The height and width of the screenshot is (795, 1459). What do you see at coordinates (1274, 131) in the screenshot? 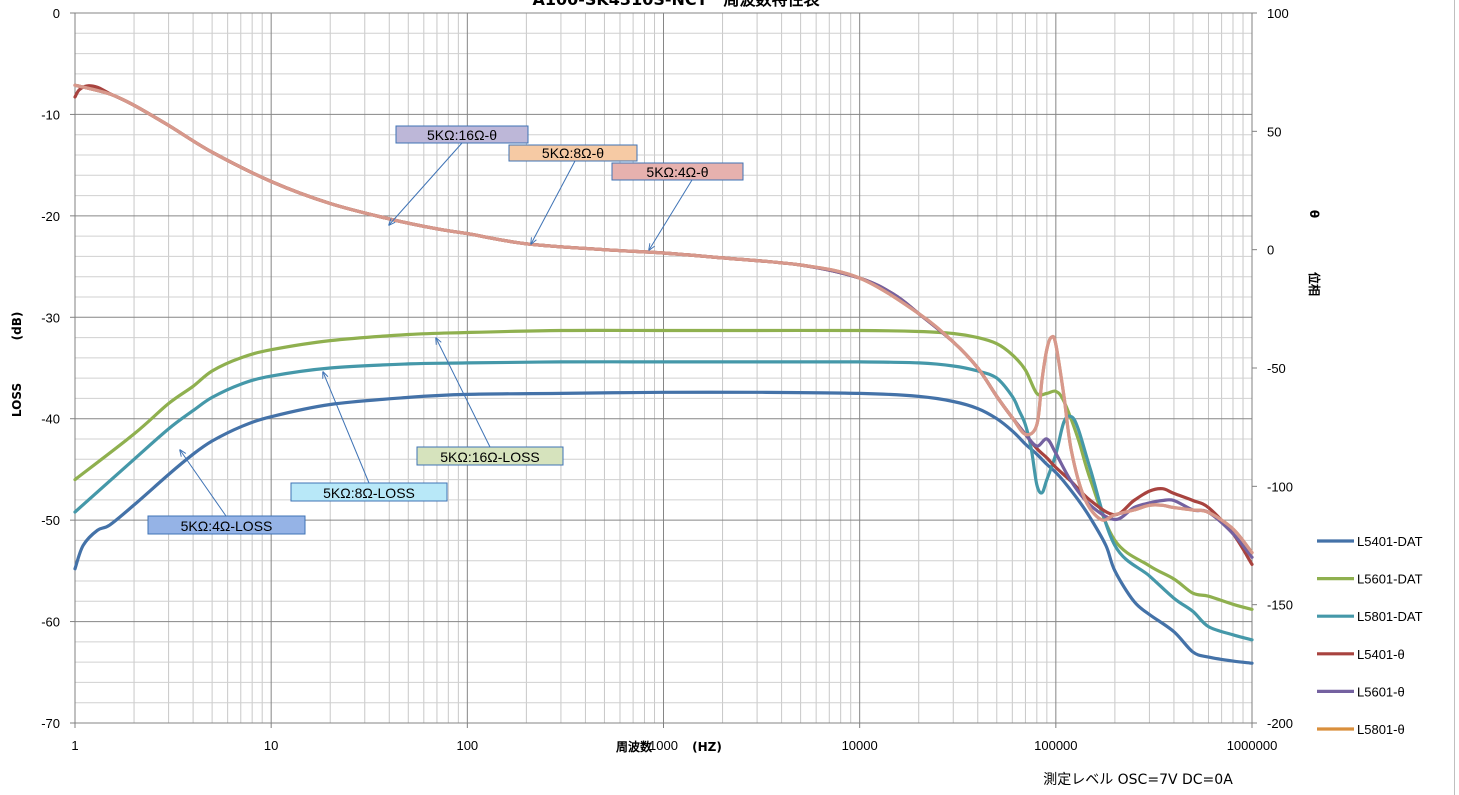
I see `y2-tick-label: 50` at bounding box center [1274, 131].